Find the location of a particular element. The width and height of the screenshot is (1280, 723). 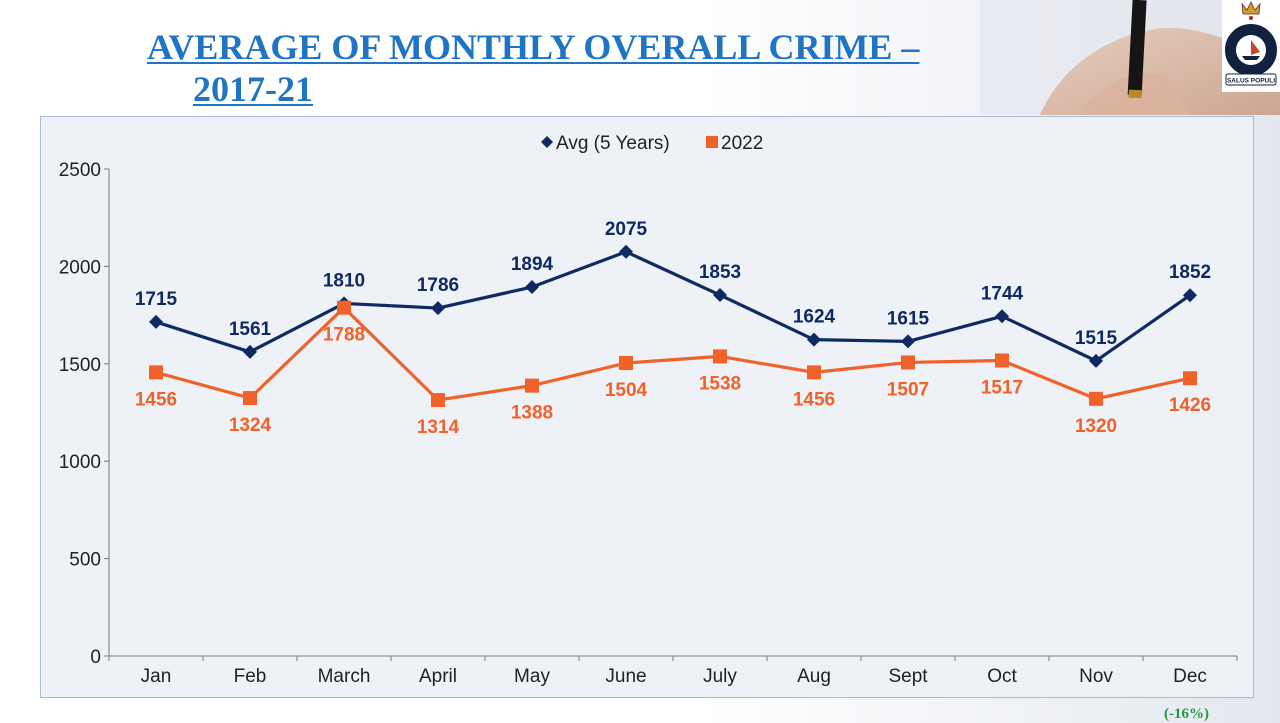

x-tick-label: April is located at coordinates (438, 676).